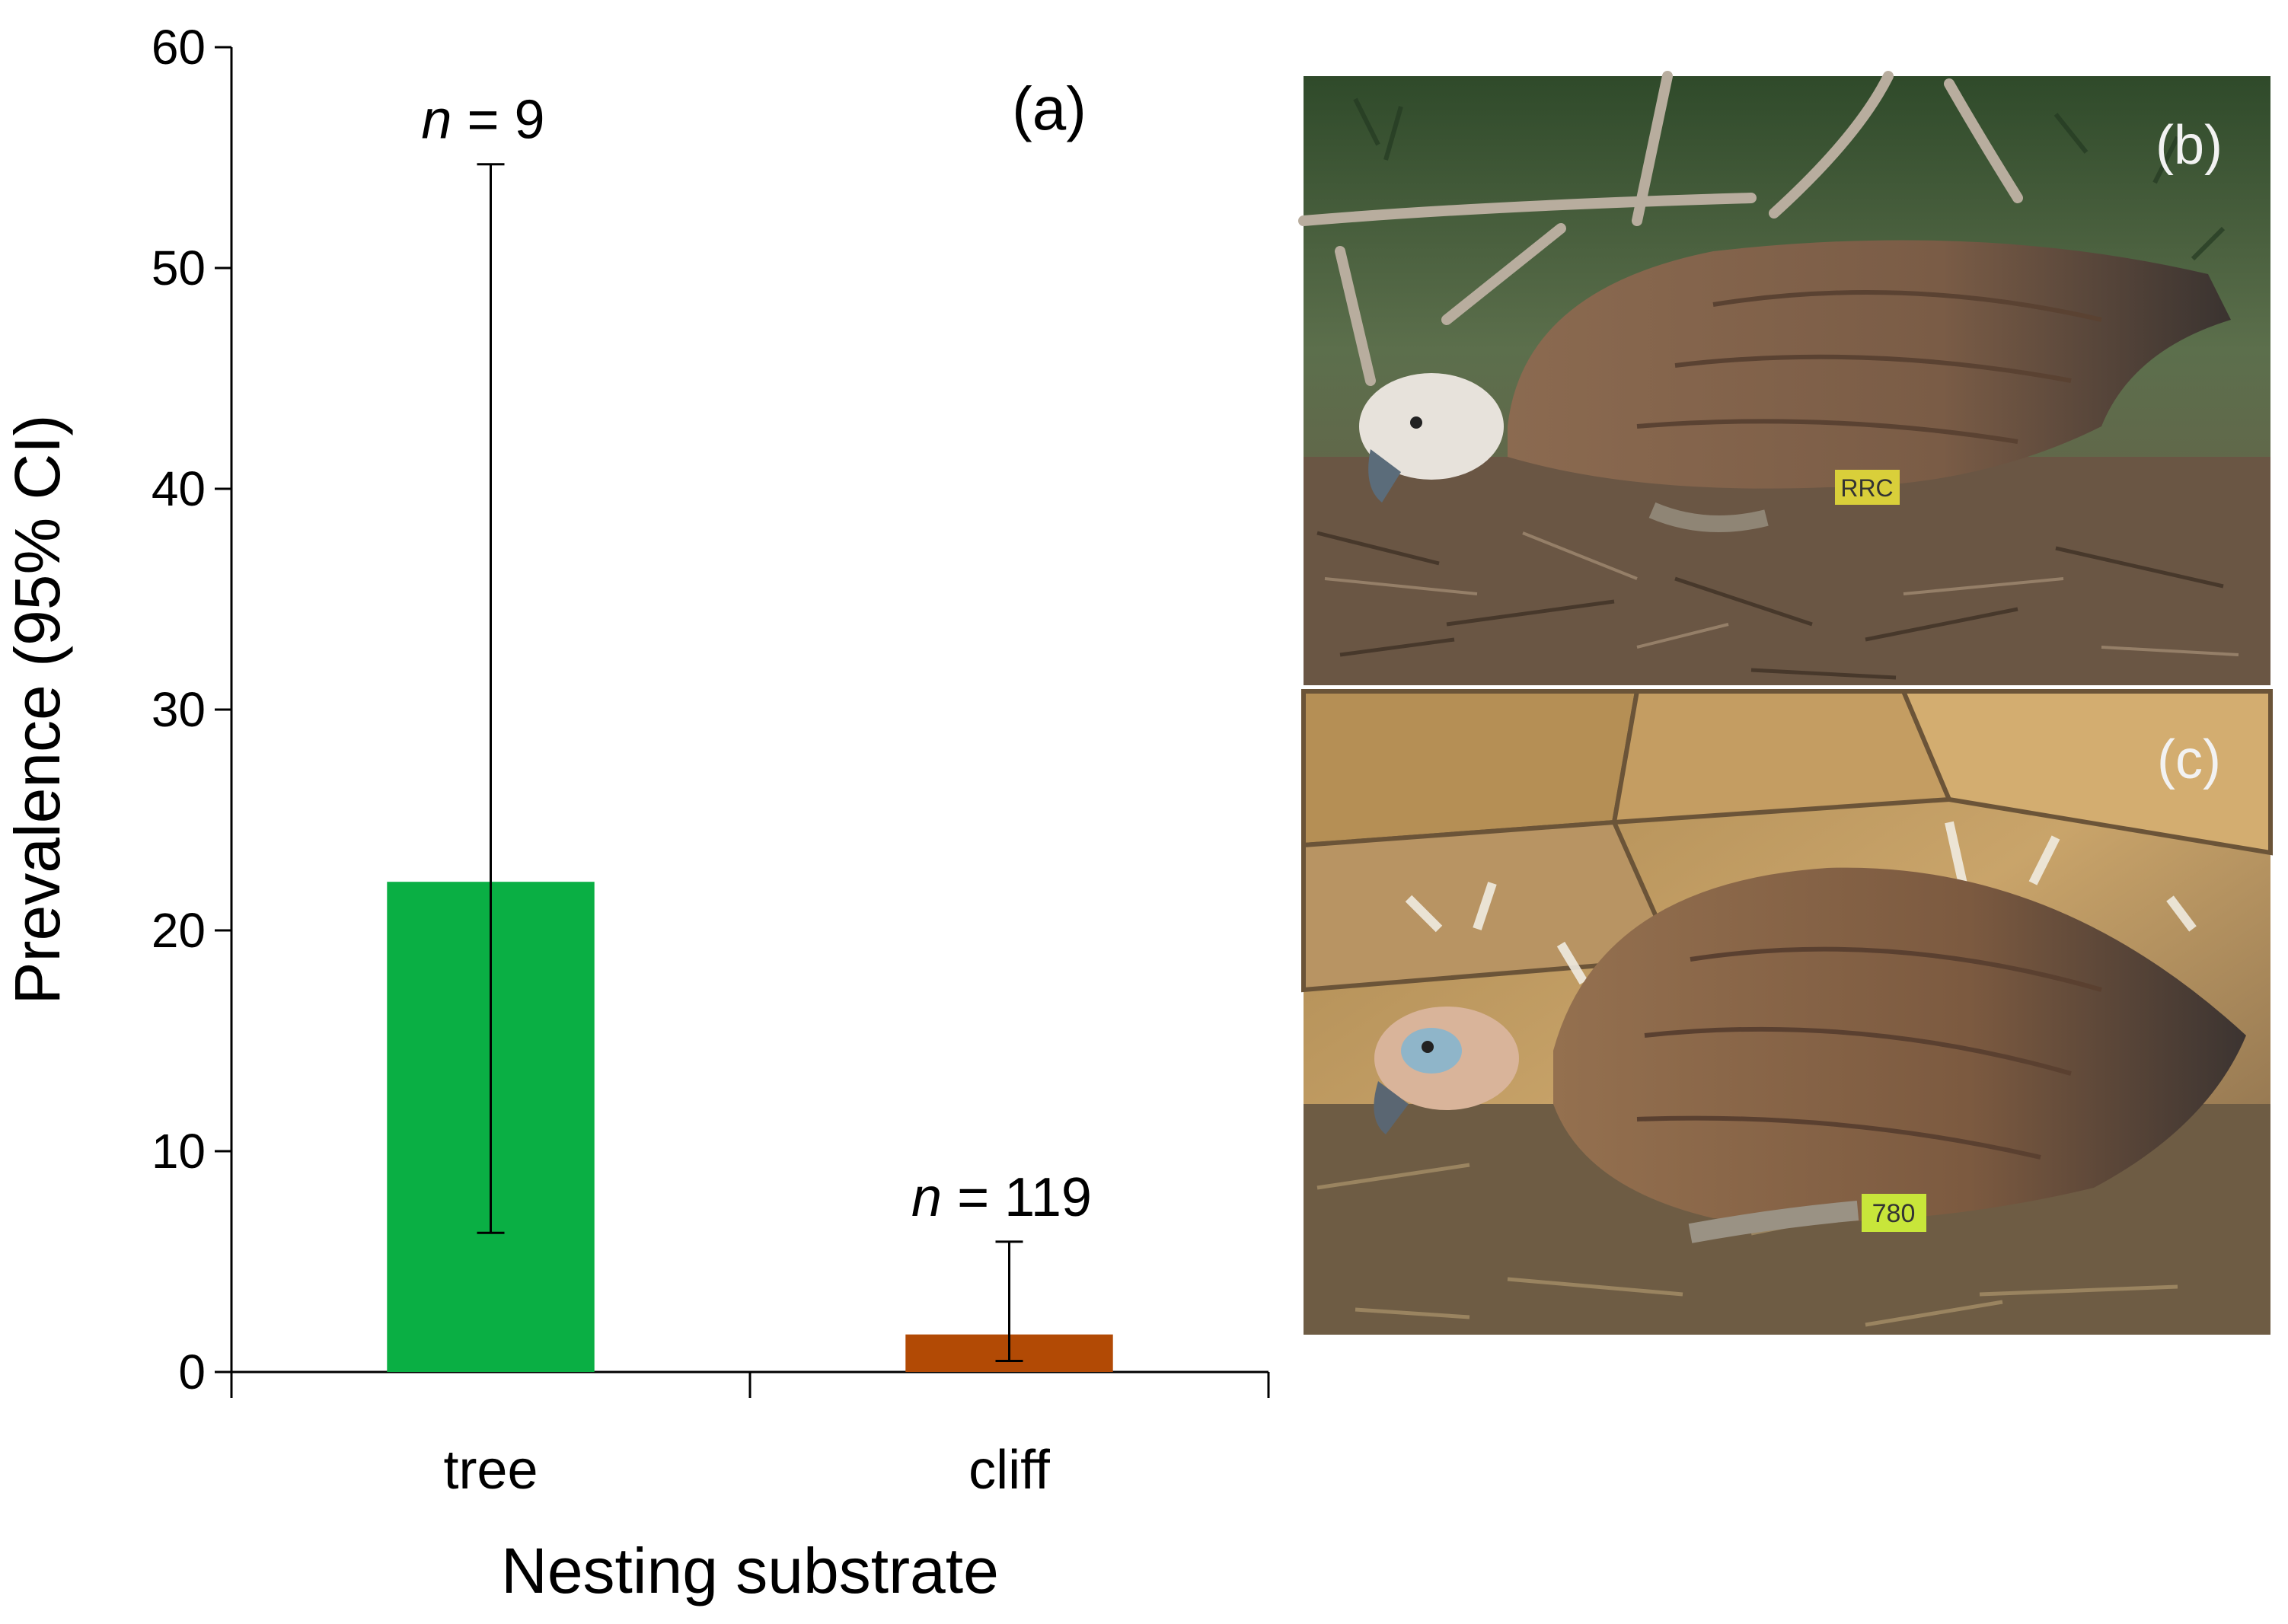 This screenshot has width=2288, height=1624. I want to click on vulture-b-body, so click(1869, 364).